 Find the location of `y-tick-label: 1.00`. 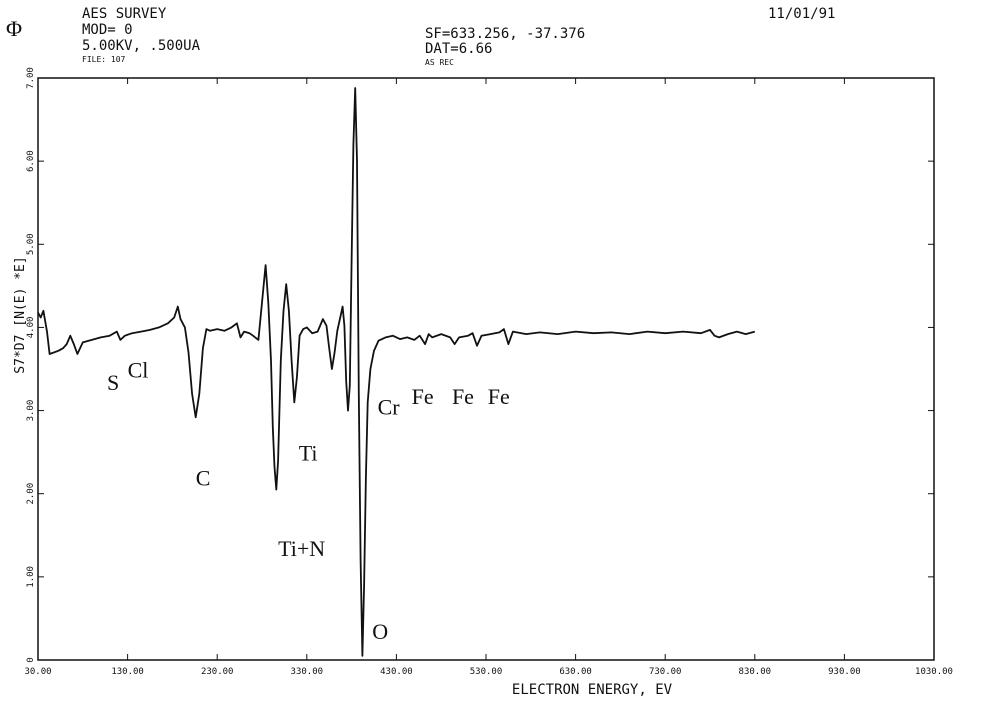

y-tick-label: 1.00 is located at coordinates (31, 577).